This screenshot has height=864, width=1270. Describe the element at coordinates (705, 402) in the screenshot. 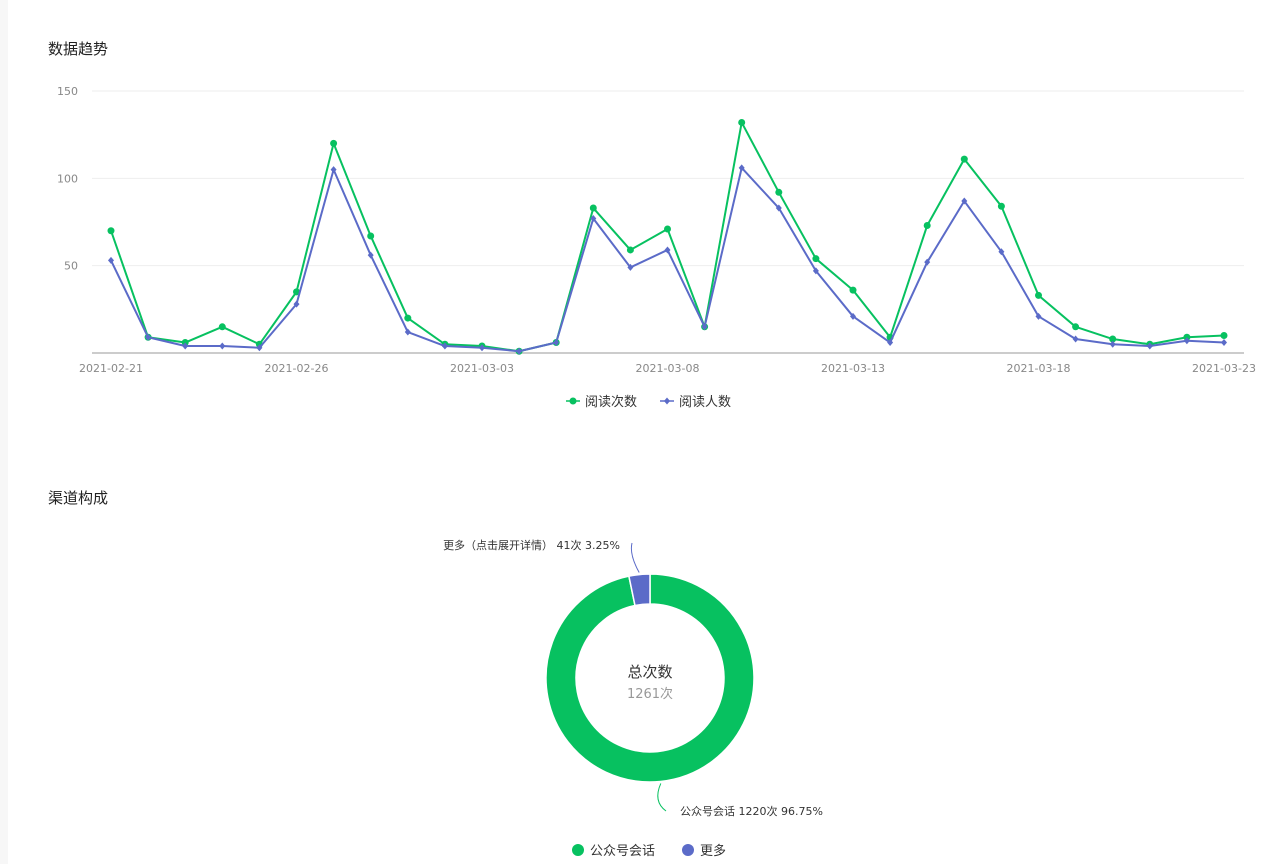

I see `legend-label: 阅读人数` at that location.